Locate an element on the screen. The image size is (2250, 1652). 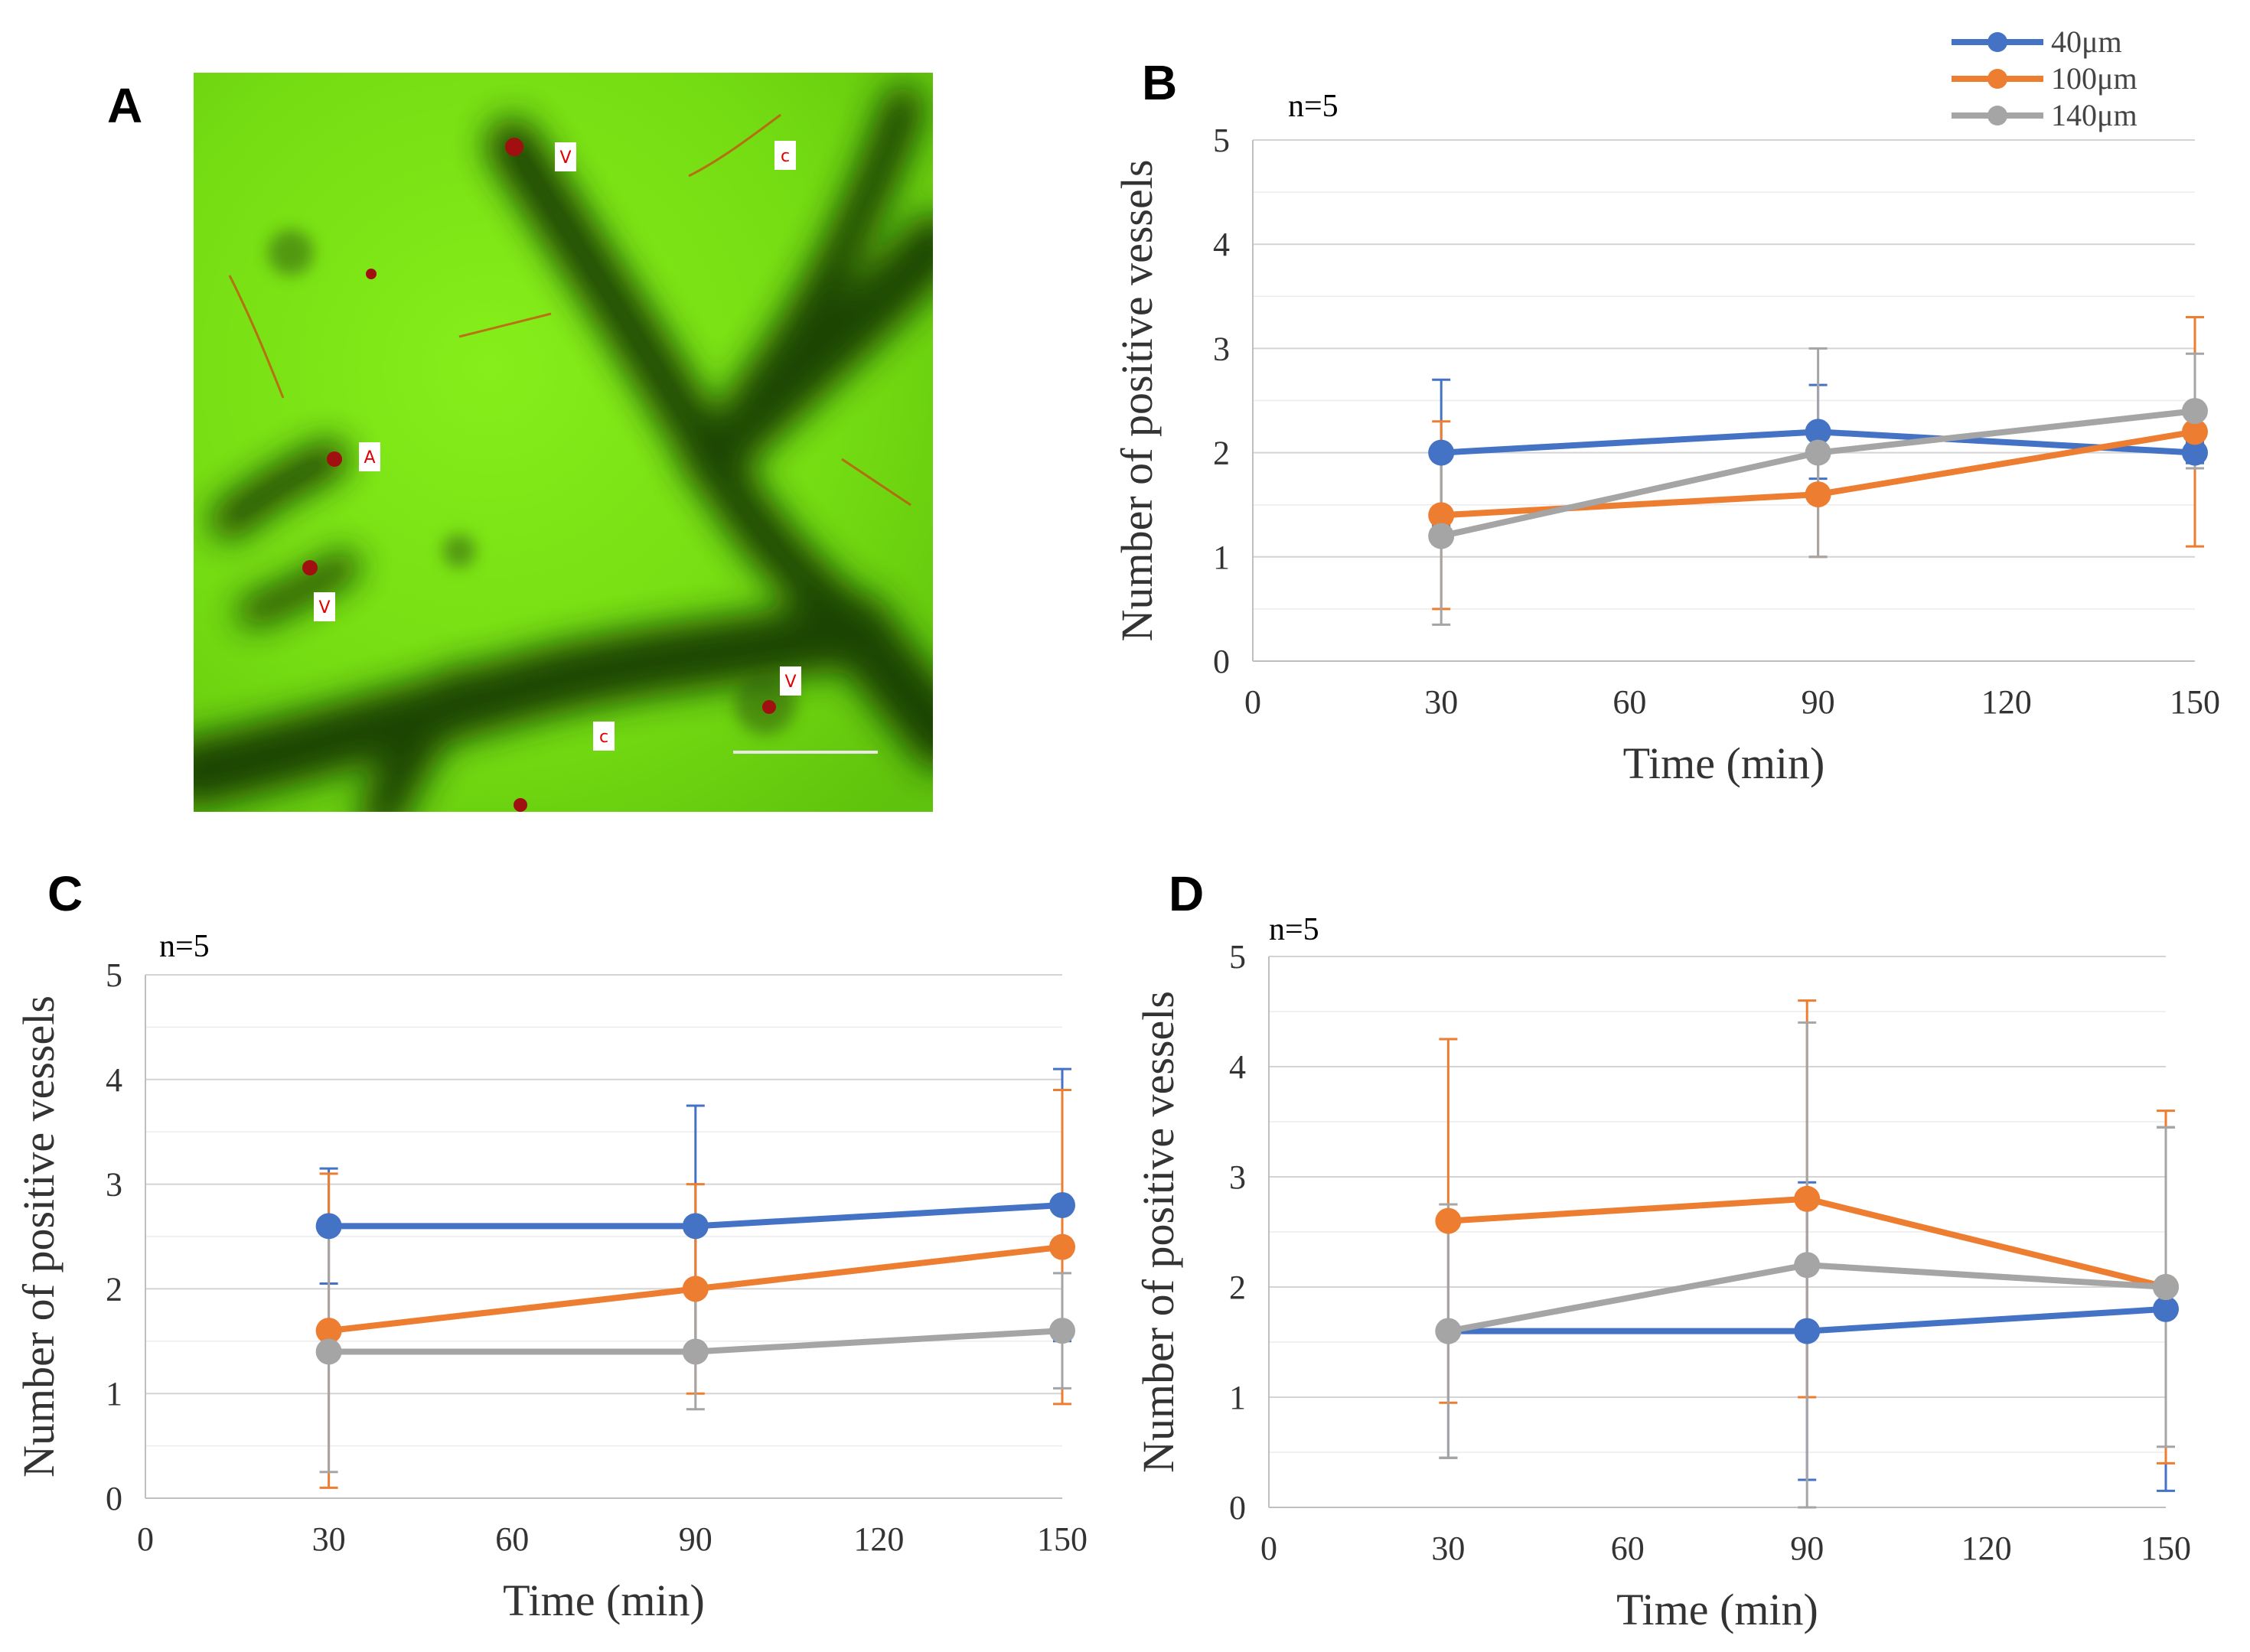
panel-letter: D is located at coordinates (1186, 893).